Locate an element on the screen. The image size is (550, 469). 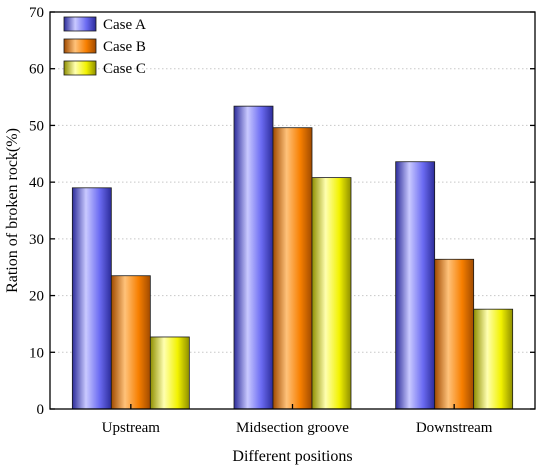
legend-label: Case A is located at coordinates (124, 25).